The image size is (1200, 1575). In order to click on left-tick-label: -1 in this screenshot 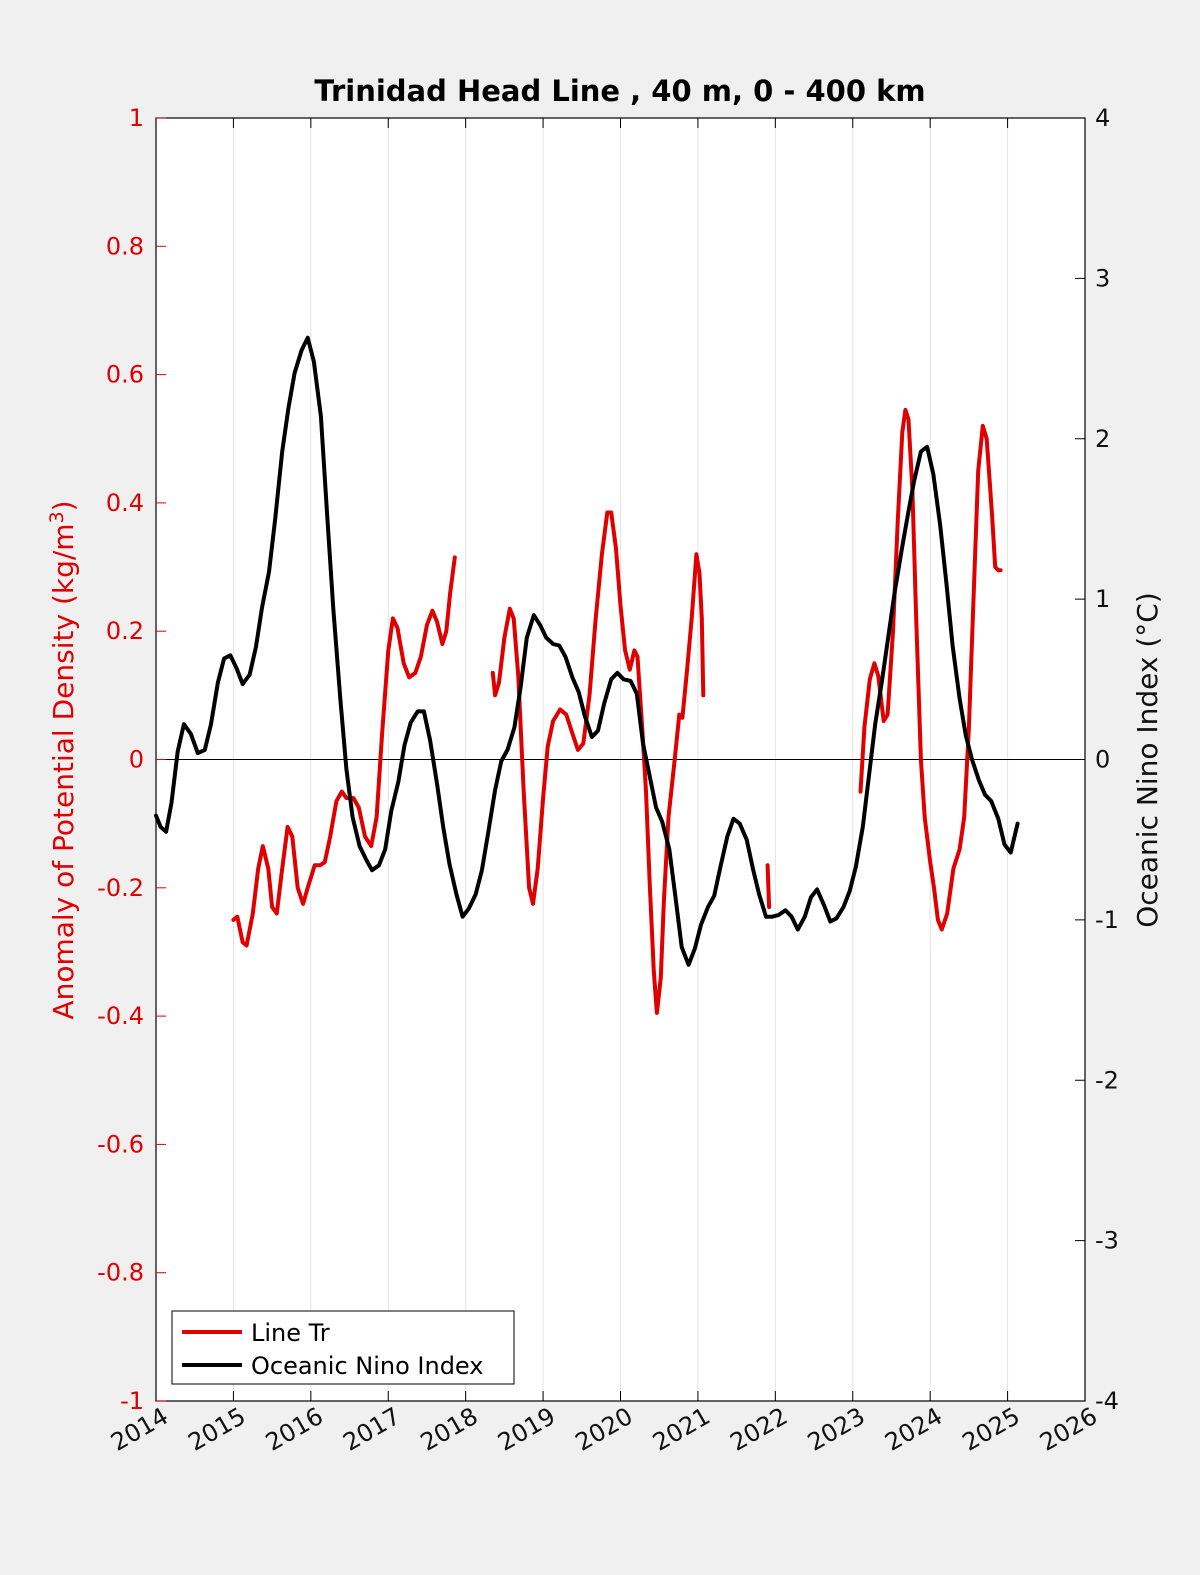, I will do `click(132, 1401)`.